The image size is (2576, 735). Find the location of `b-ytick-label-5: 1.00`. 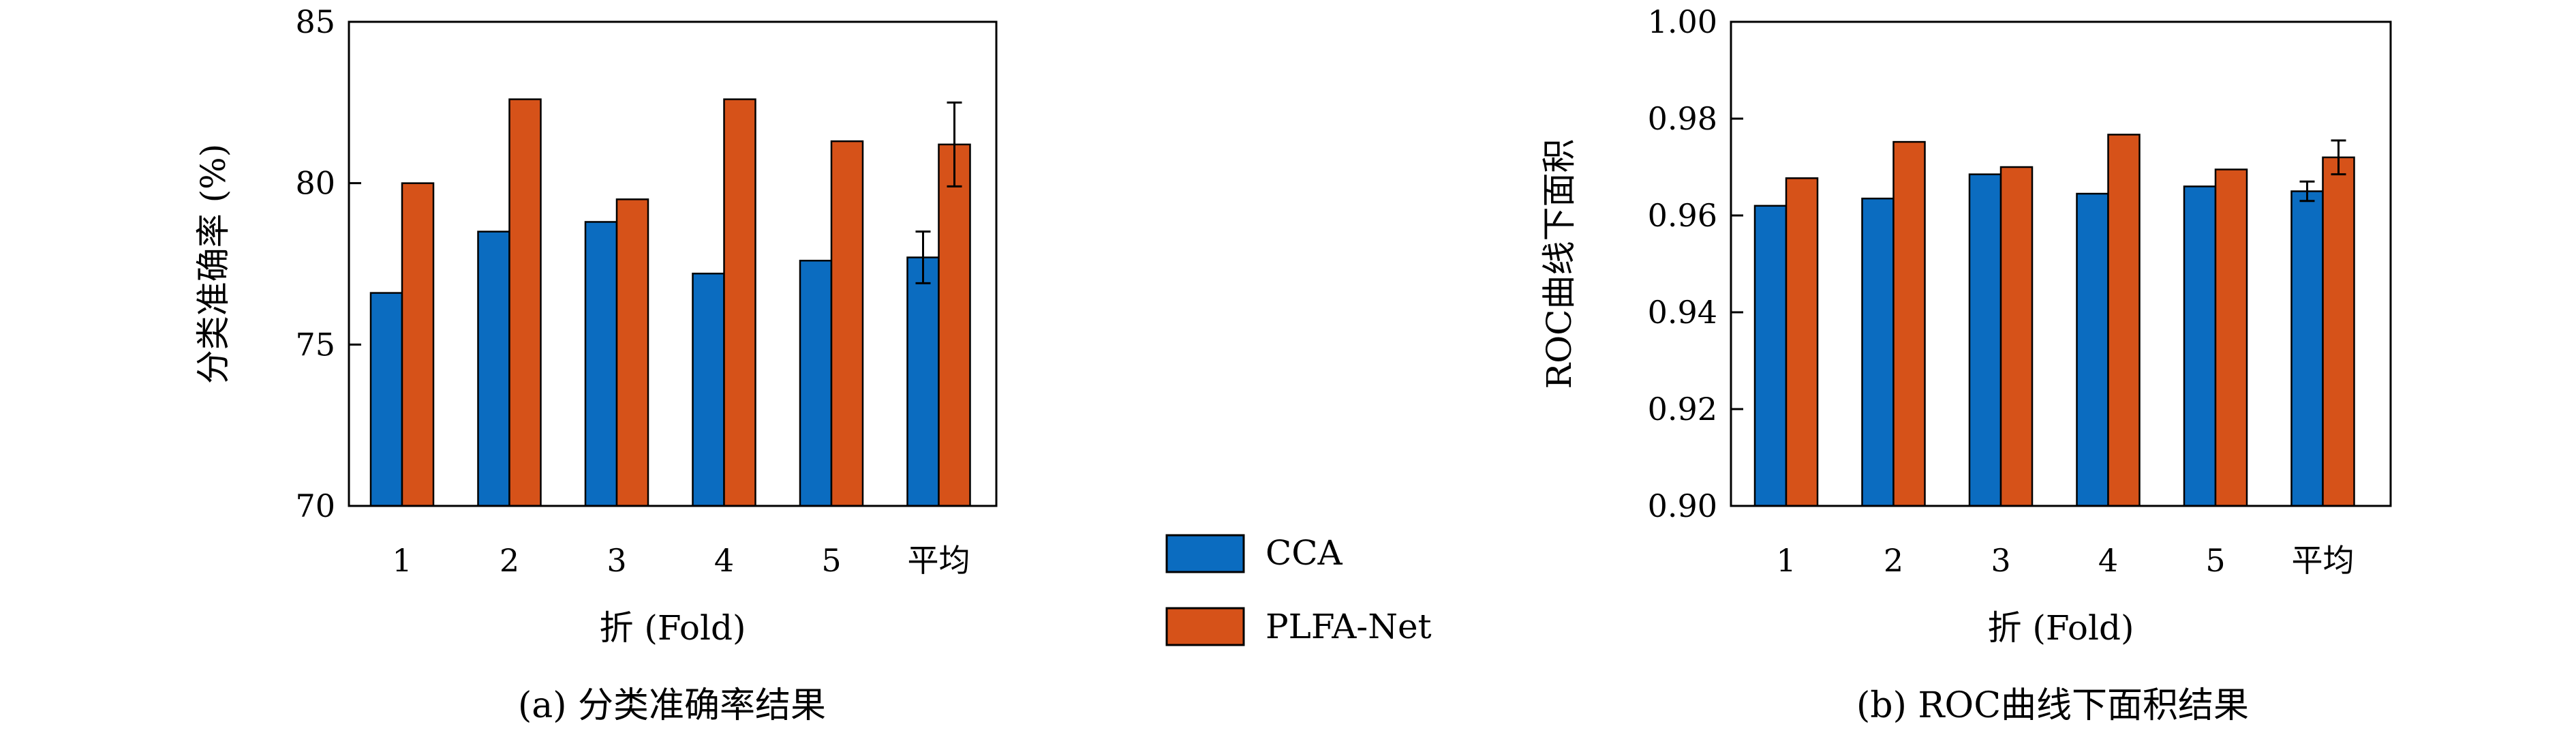

b-ytick-label-5: 1.00 is located at coordinates (1682, 21).